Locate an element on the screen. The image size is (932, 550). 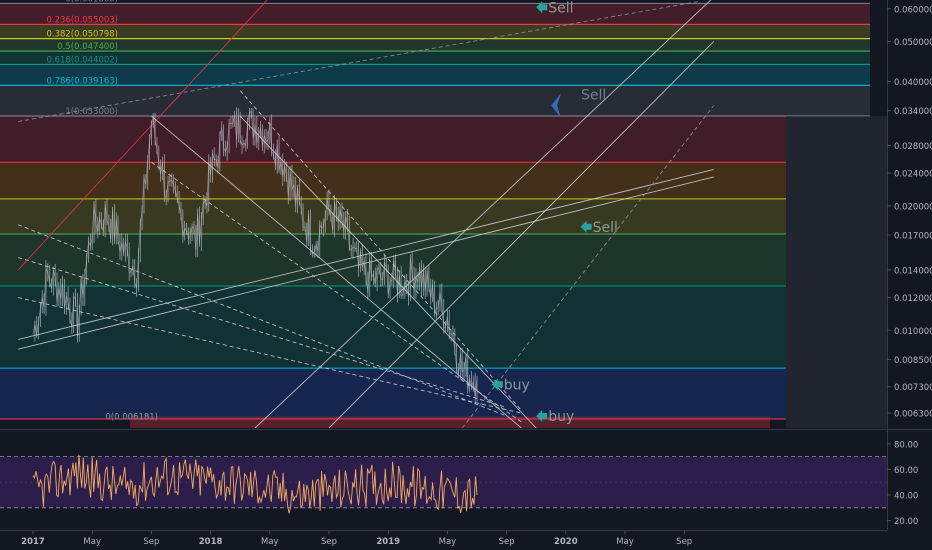
rsi-axis-label: 80.00 is located at coordinates (906, 445).